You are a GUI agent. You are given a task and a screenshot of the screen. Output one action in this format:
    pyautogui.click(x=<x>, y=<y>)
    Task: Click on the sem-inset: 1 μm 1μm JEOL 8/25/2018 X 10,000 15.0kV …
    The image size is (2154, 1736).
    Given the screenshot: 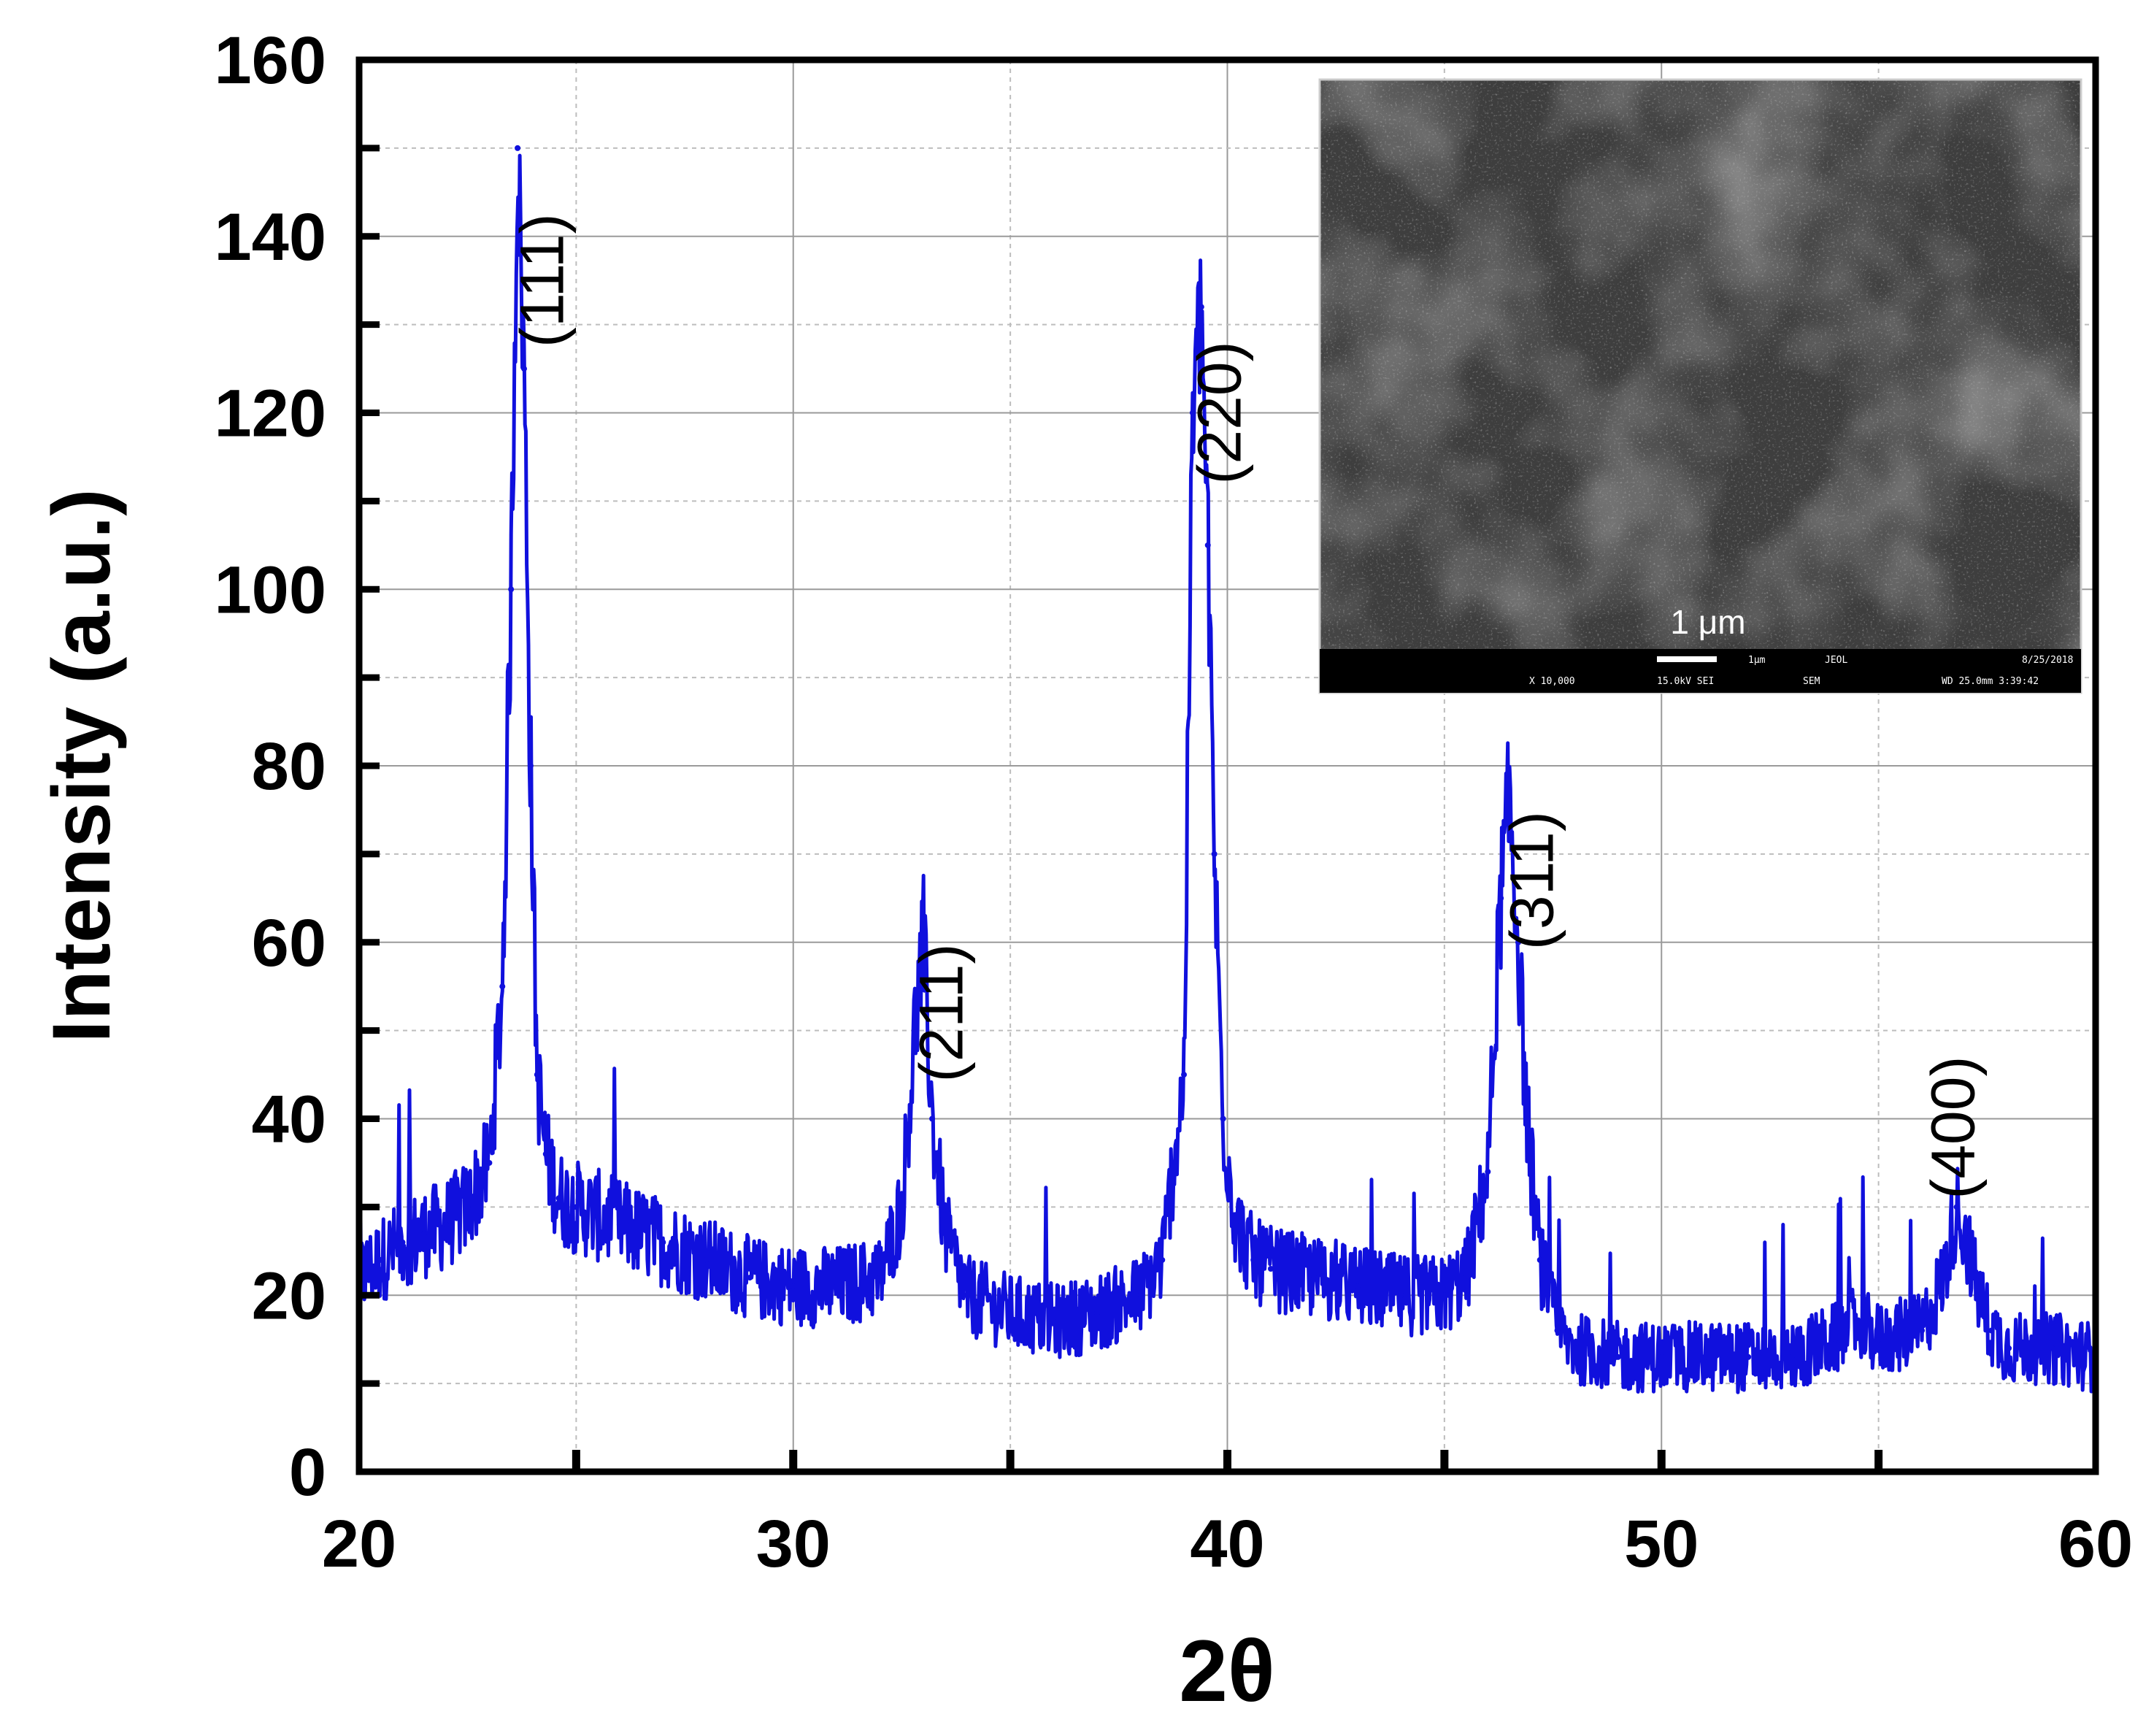 What is the action you would take?
    pyautogui.click(x=1700, y=386)
    